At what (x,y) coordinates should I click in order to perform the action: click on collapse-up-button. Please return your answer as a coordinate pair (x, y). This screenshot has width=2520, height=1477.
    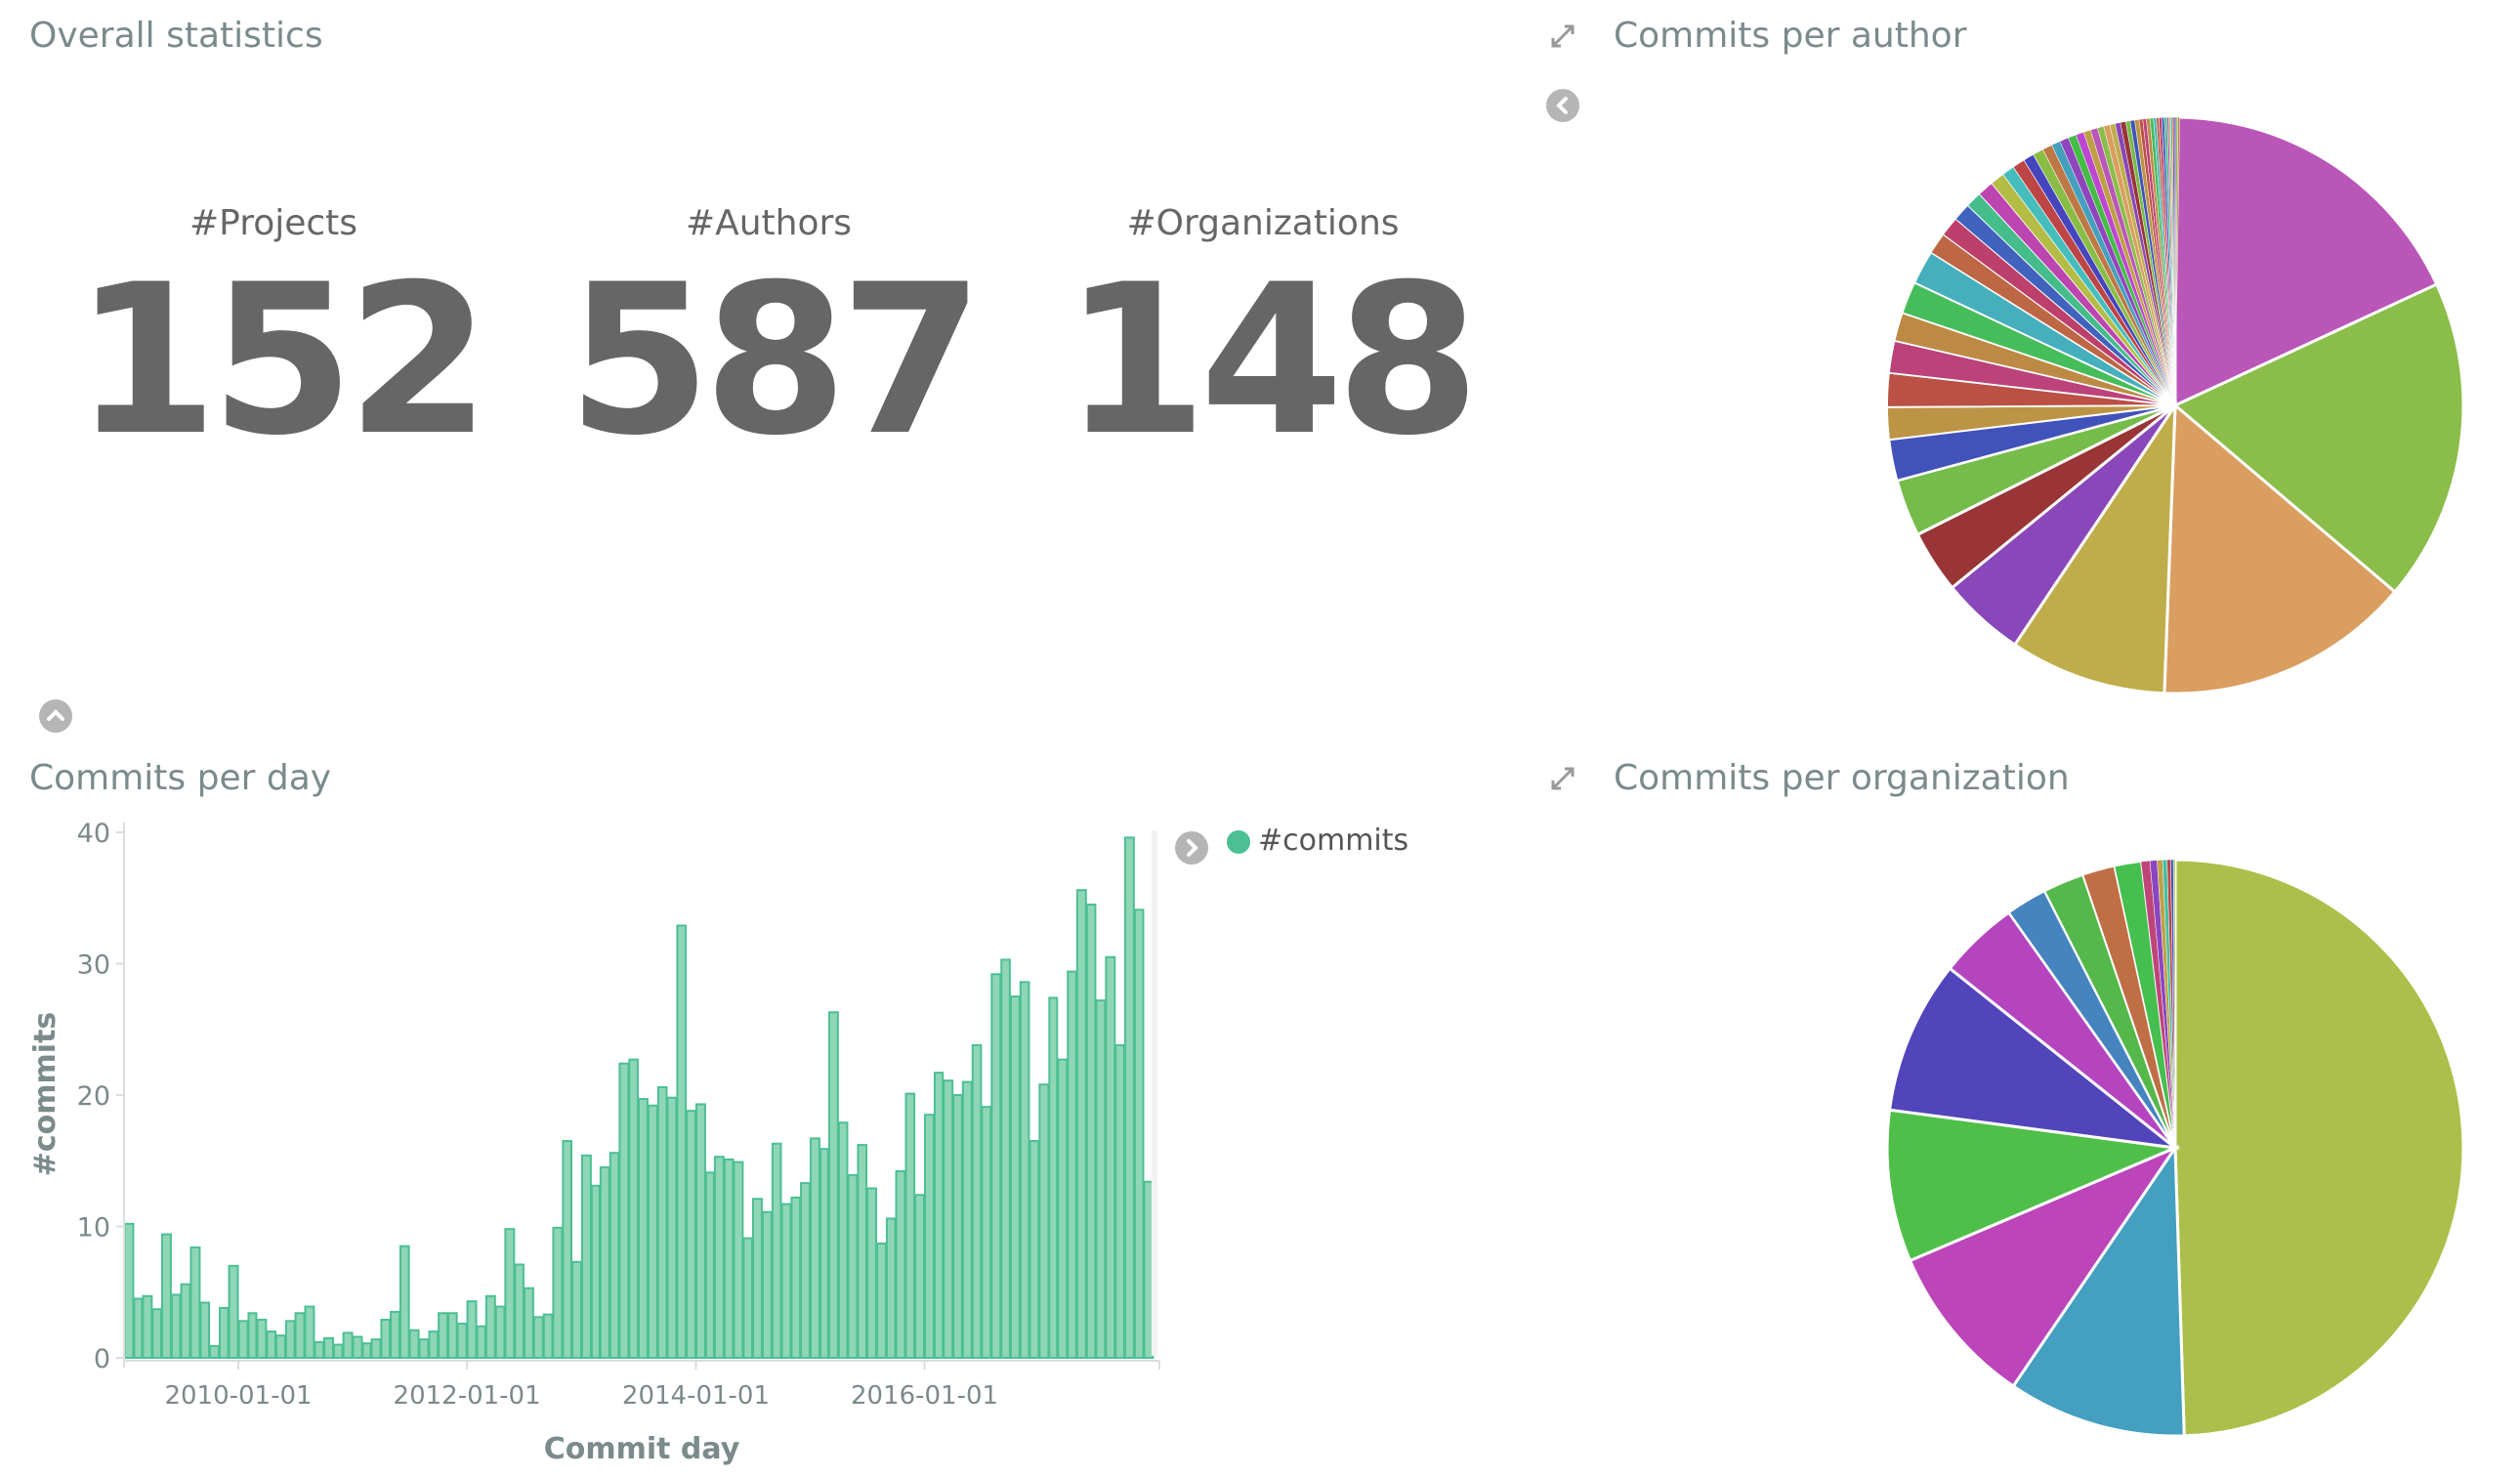
    Looking at the image, I should click on (55, 716).